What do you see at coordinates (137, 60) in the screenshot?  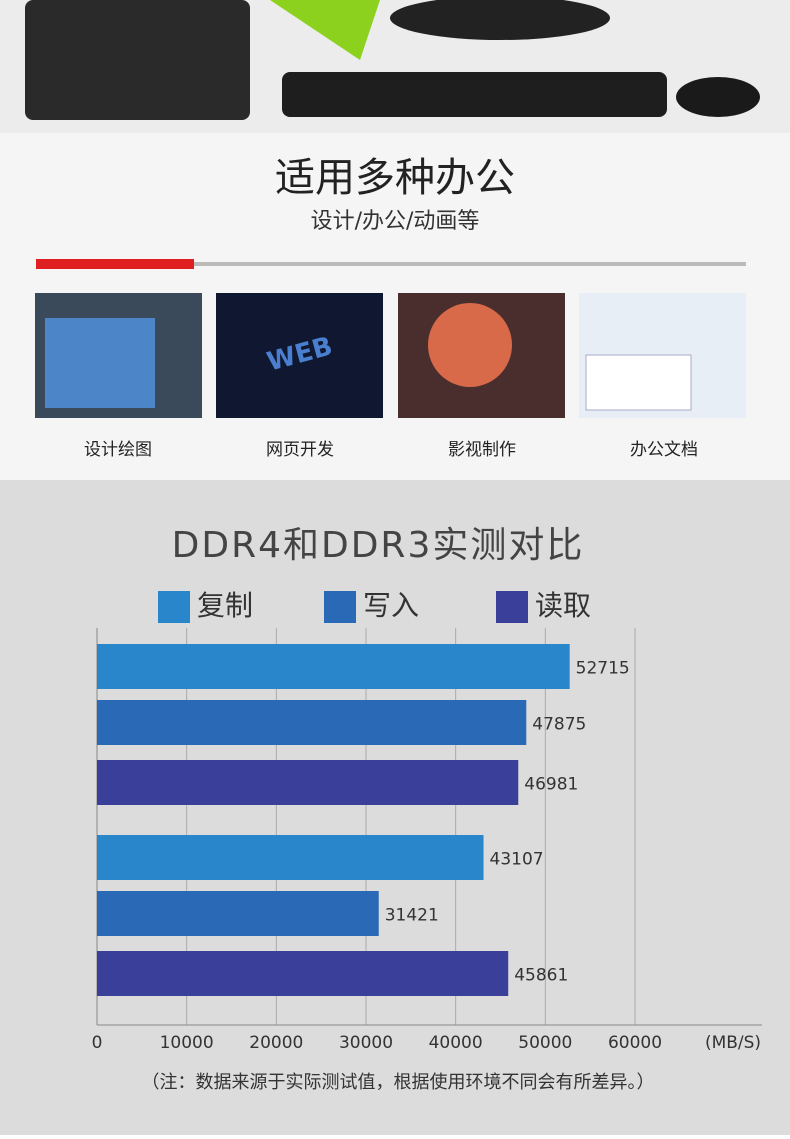 I see `pc-case` at bounding box center [137, 60].